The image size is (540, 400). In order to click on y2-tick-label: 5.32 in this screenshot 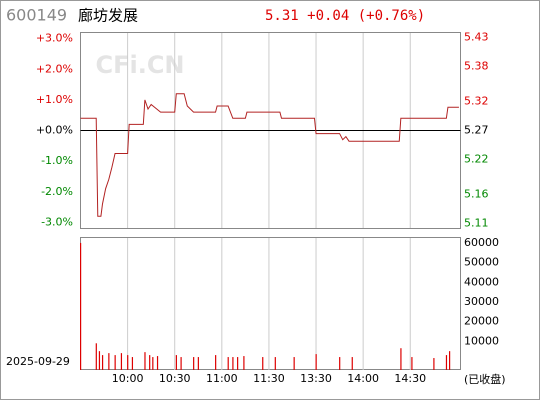, I will do `click(476, 101)`.